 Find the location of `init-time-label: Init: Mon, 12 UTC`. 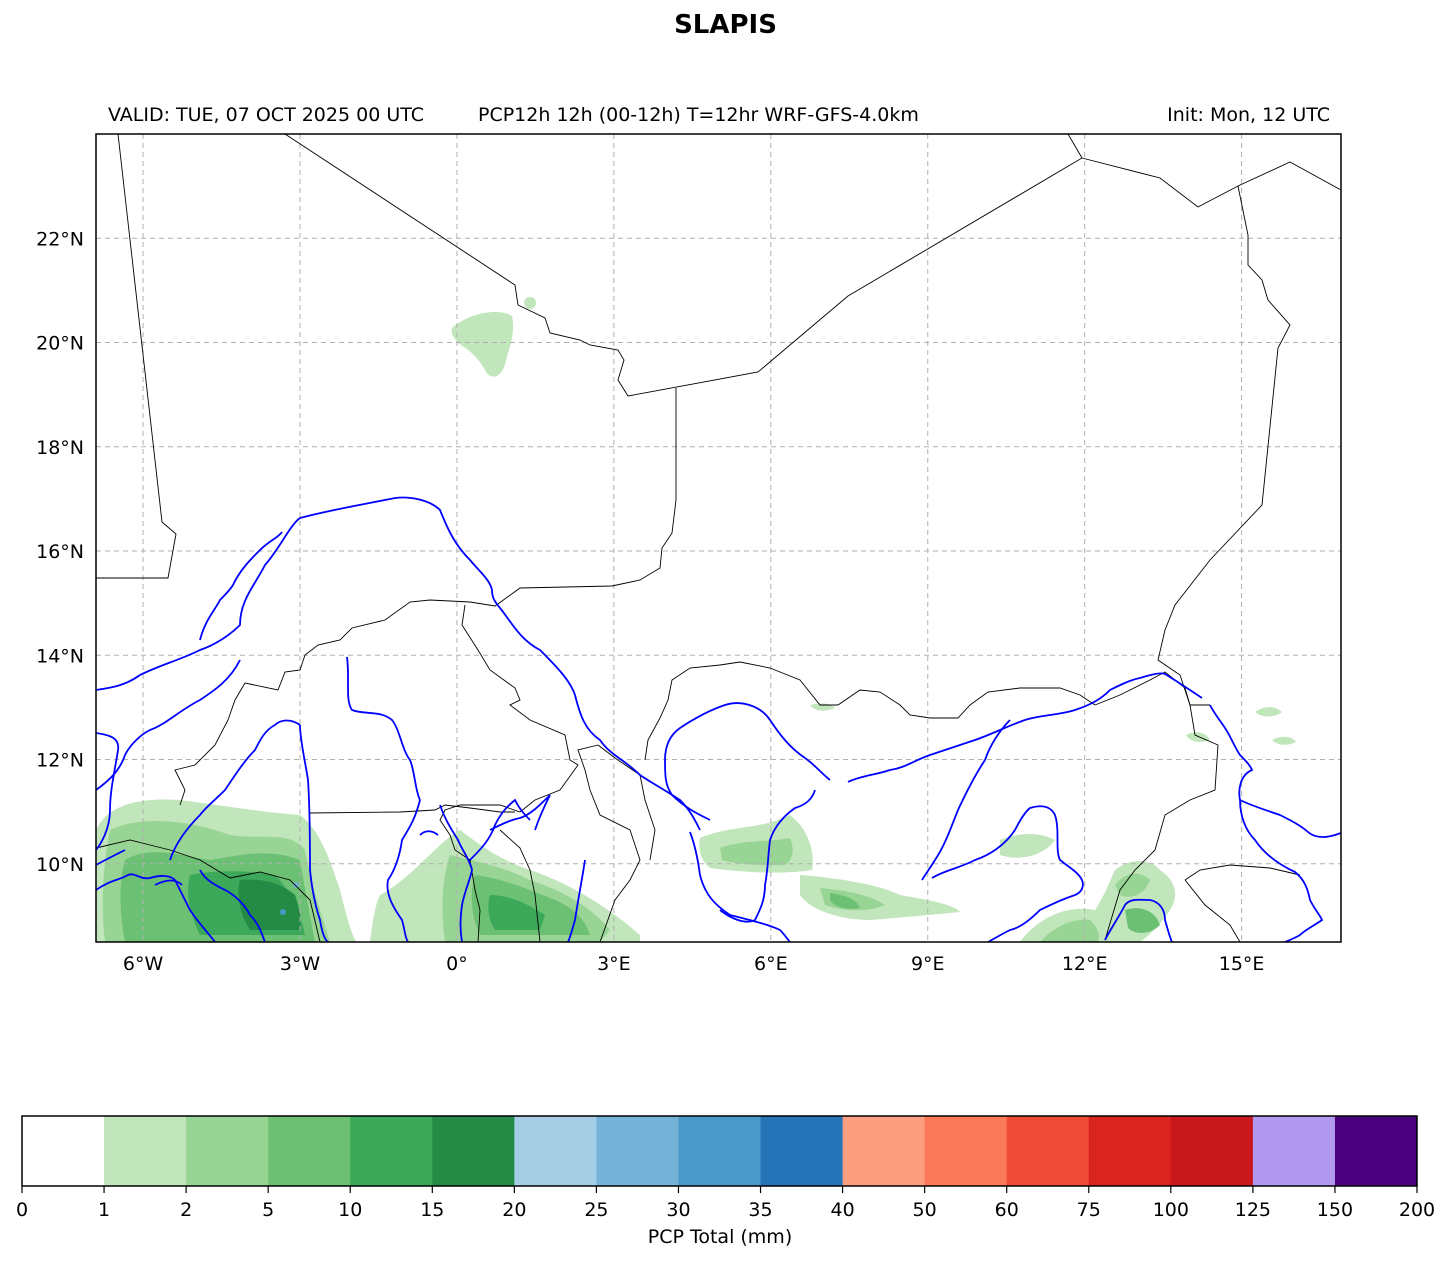

init-time-label: Init: Mon, 12 UTC is located at coordinates (1248, 115).